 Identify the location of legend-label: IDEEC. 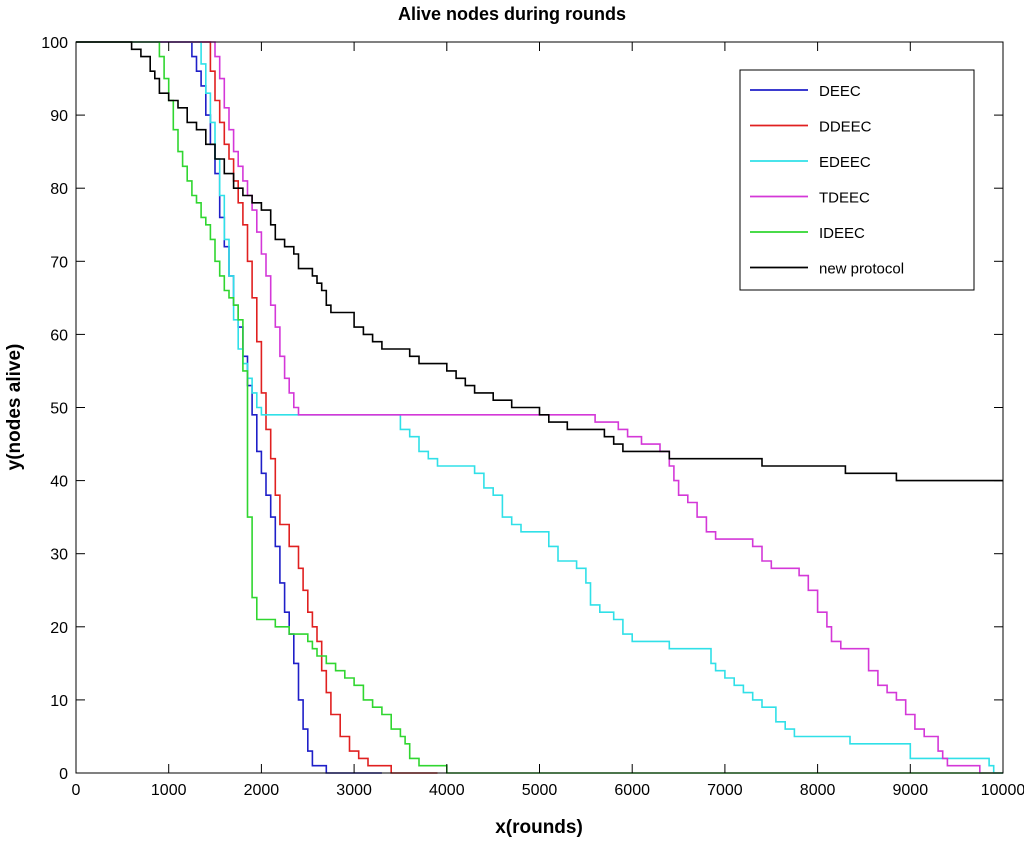
(842, 233).